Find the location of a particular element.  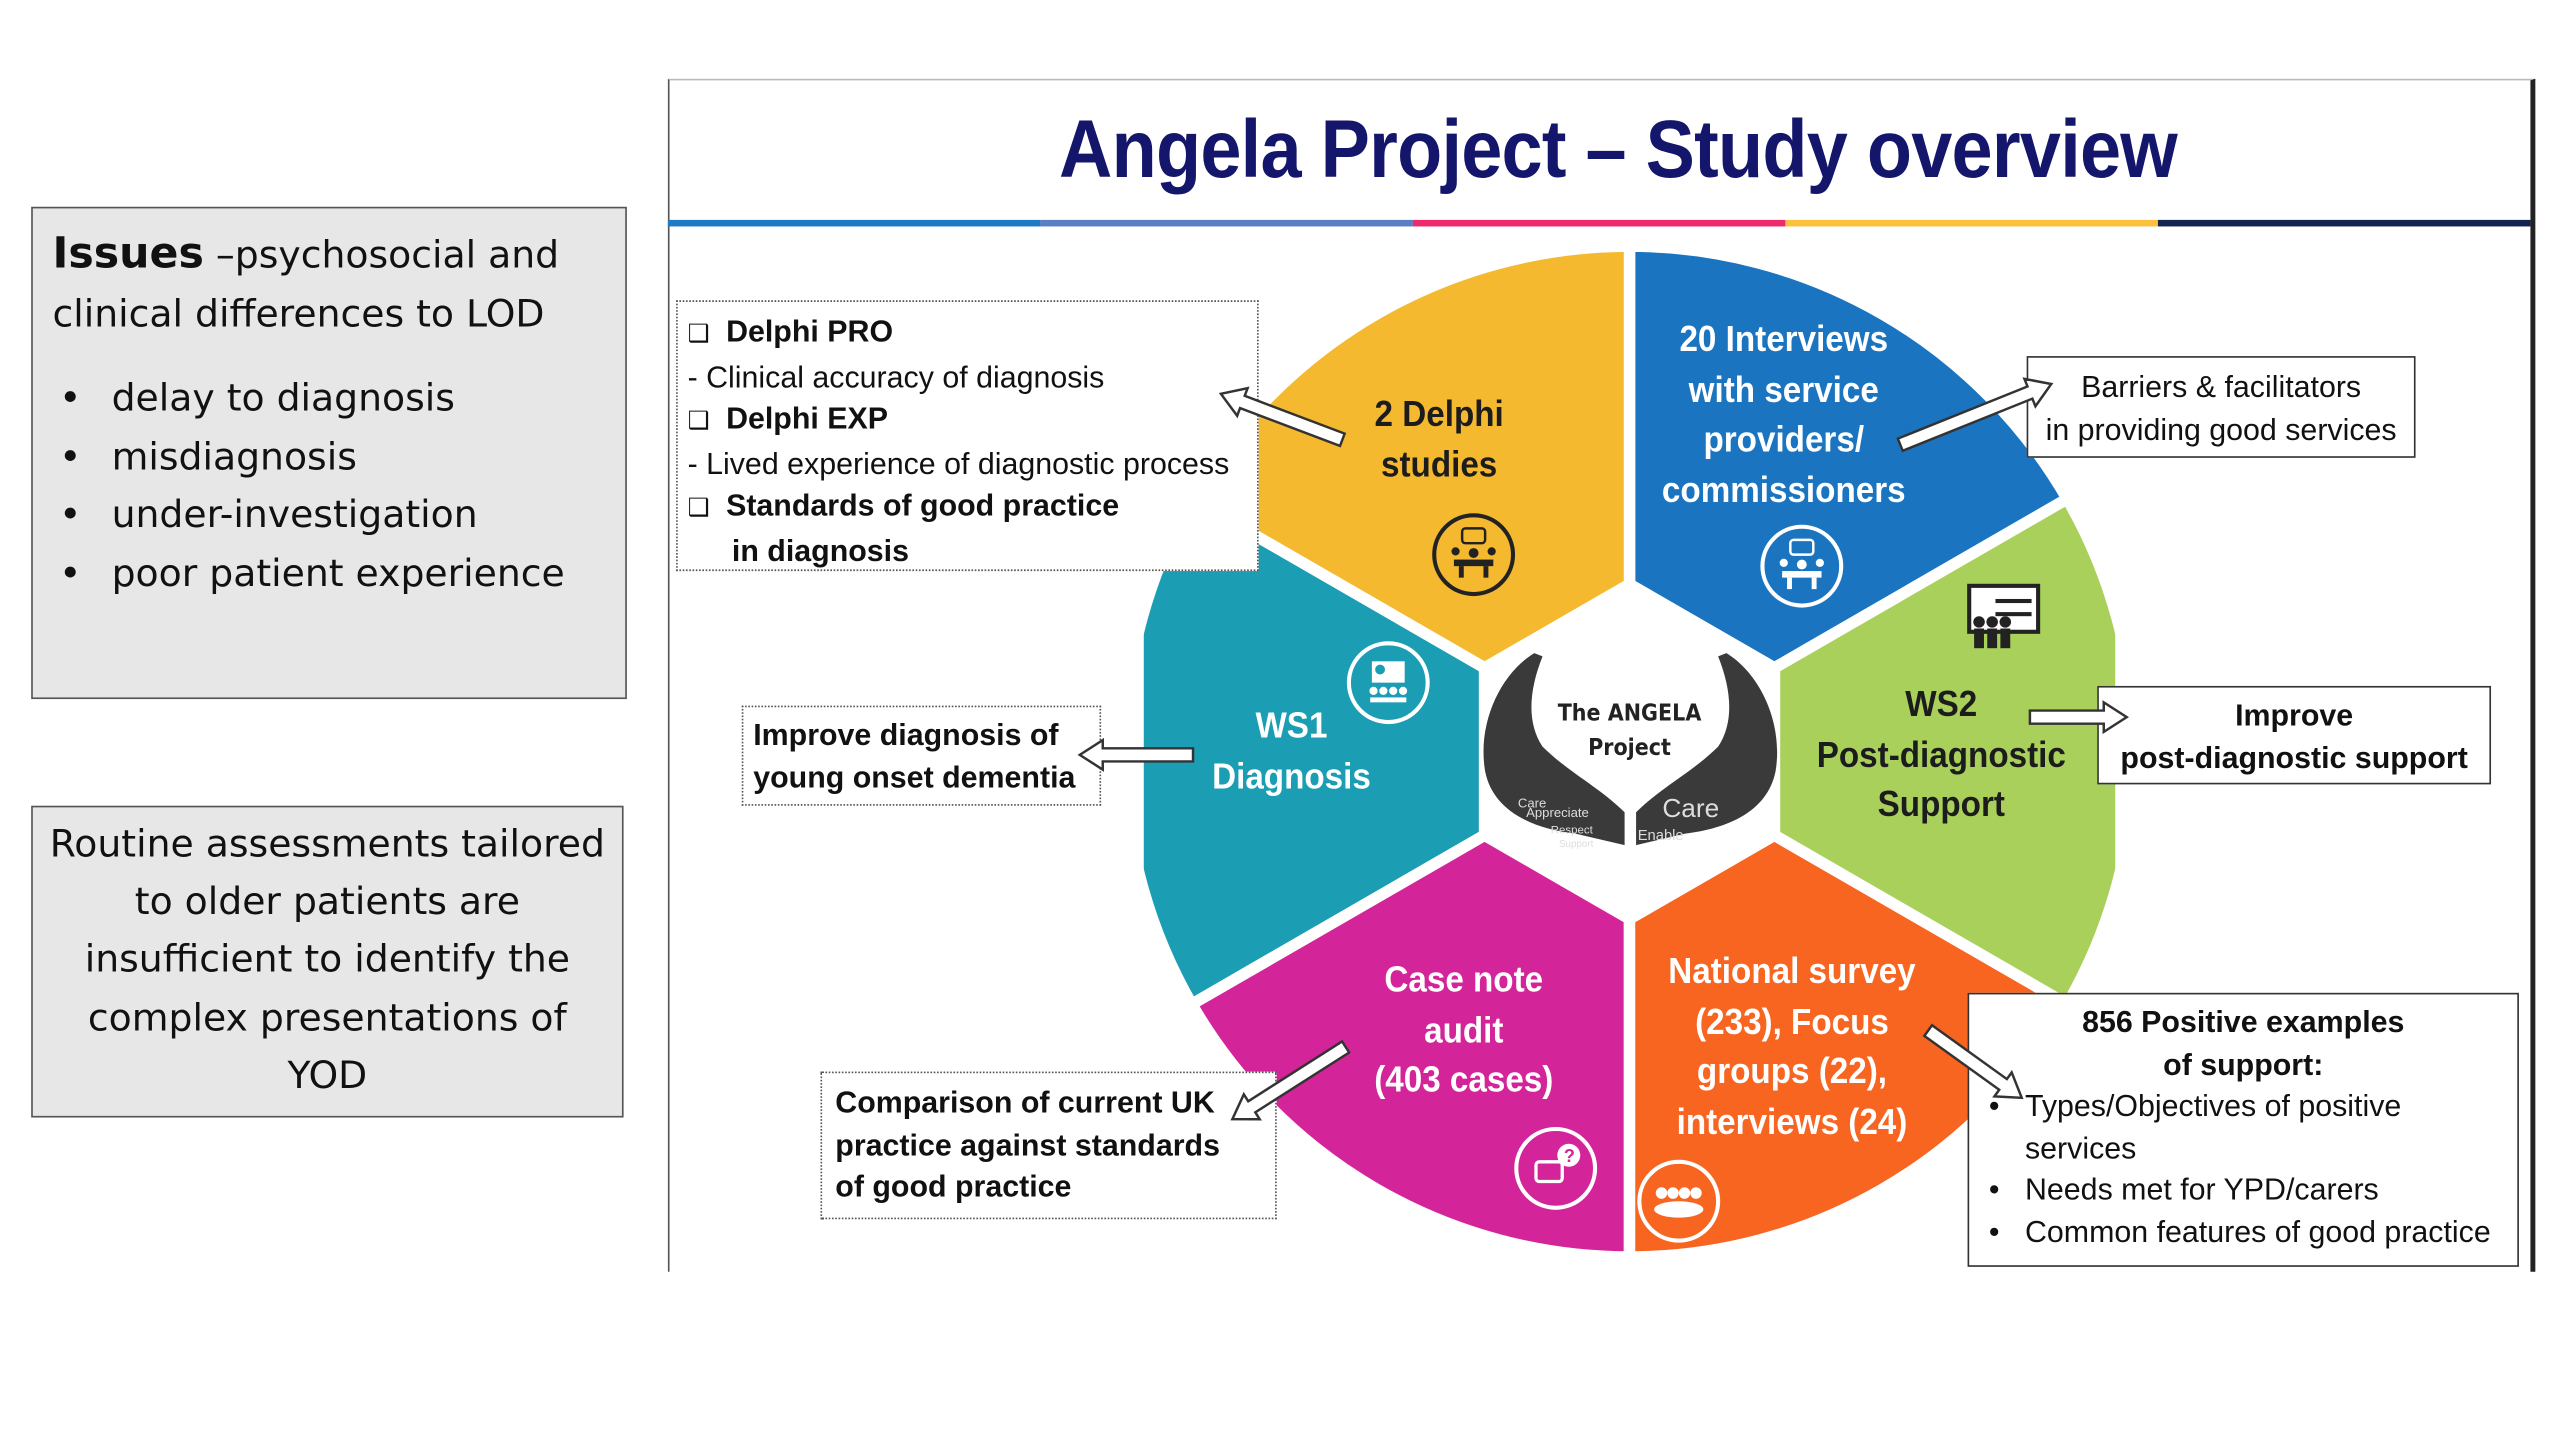

label-line: interviews (24) is located at coordinates (1792, 1121).